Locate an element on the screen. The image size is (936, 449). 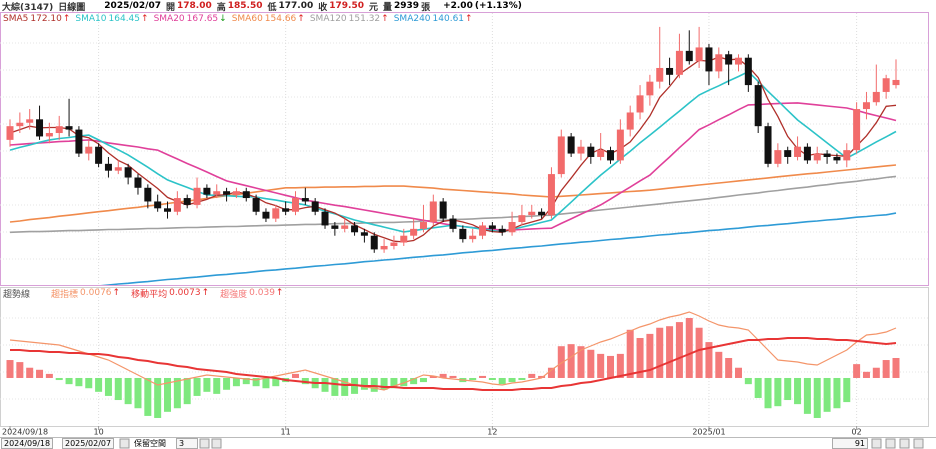
legend-value: 167.65 is located at coordinates (202, 19).